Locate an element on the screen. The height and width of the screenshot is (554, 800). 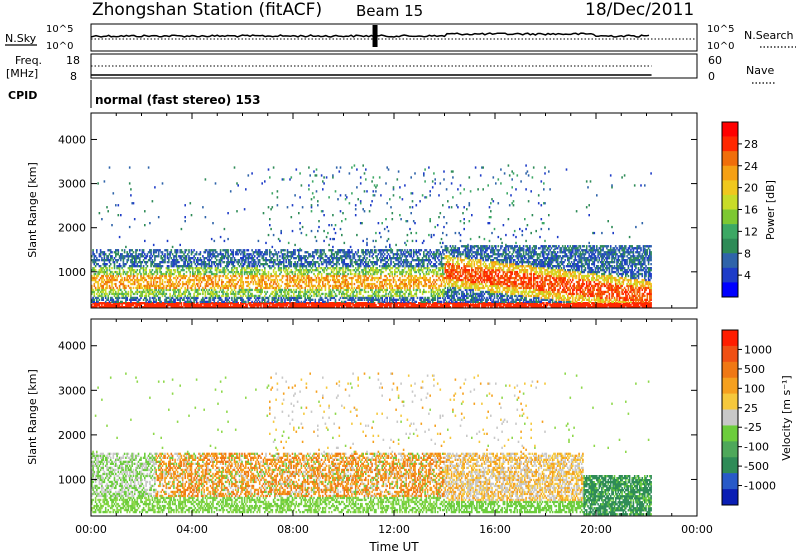
nsearch-tick-bottom: 10^0 is located at coordinates (720, 46).